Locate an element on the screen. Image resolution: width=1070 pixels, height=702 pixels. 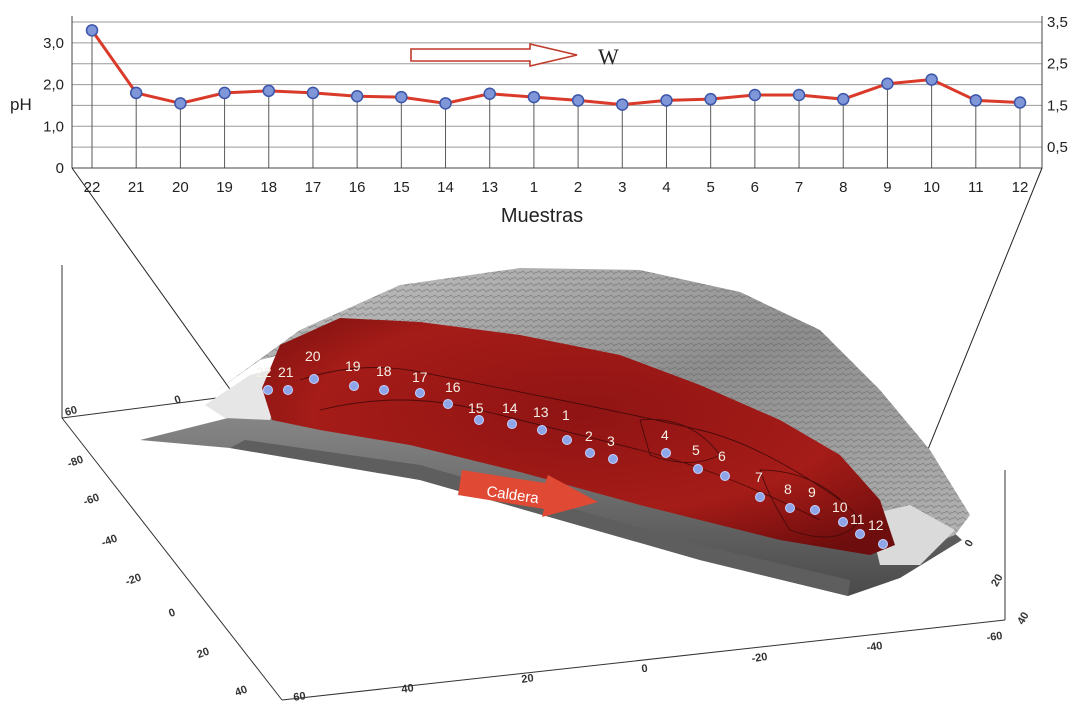
x-axis-label: Muestras is located at coordinates (542, 216).